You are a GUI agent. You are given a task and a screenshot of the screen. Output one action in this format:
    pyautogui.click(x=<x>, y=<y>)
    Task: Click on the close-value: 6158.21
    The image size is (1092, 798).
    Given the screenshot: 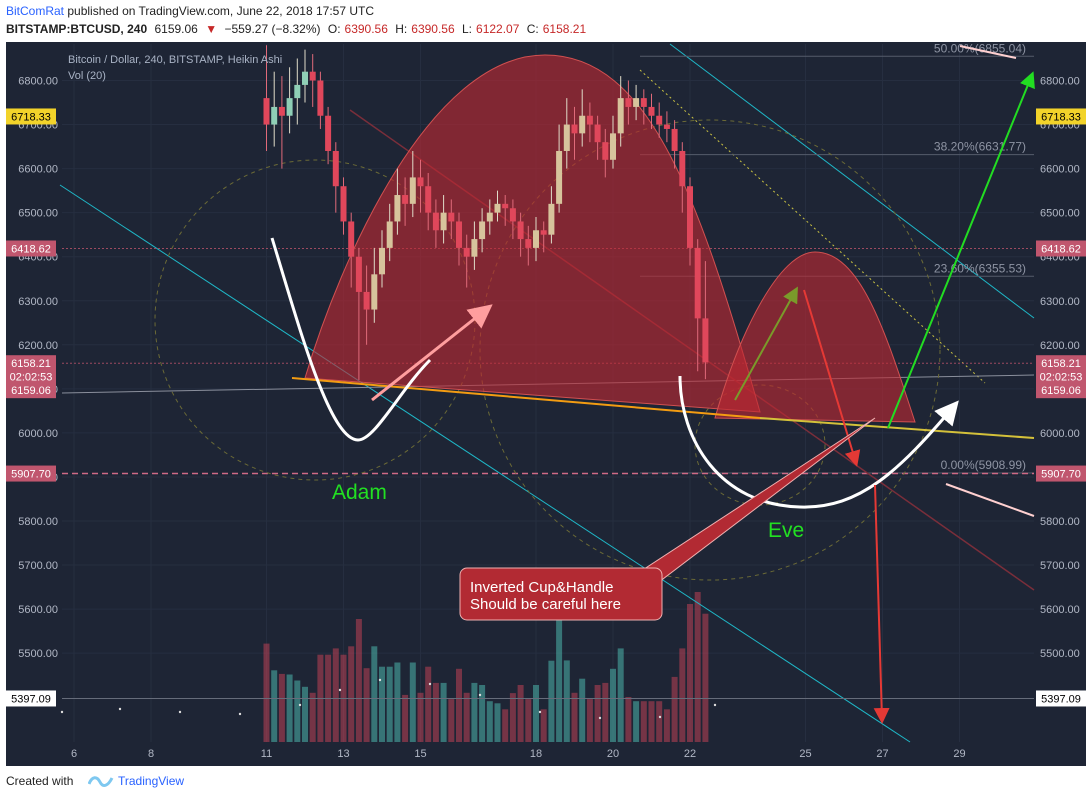 What is the action you would take?
    pyautogui.click(x=564, y=29)
    